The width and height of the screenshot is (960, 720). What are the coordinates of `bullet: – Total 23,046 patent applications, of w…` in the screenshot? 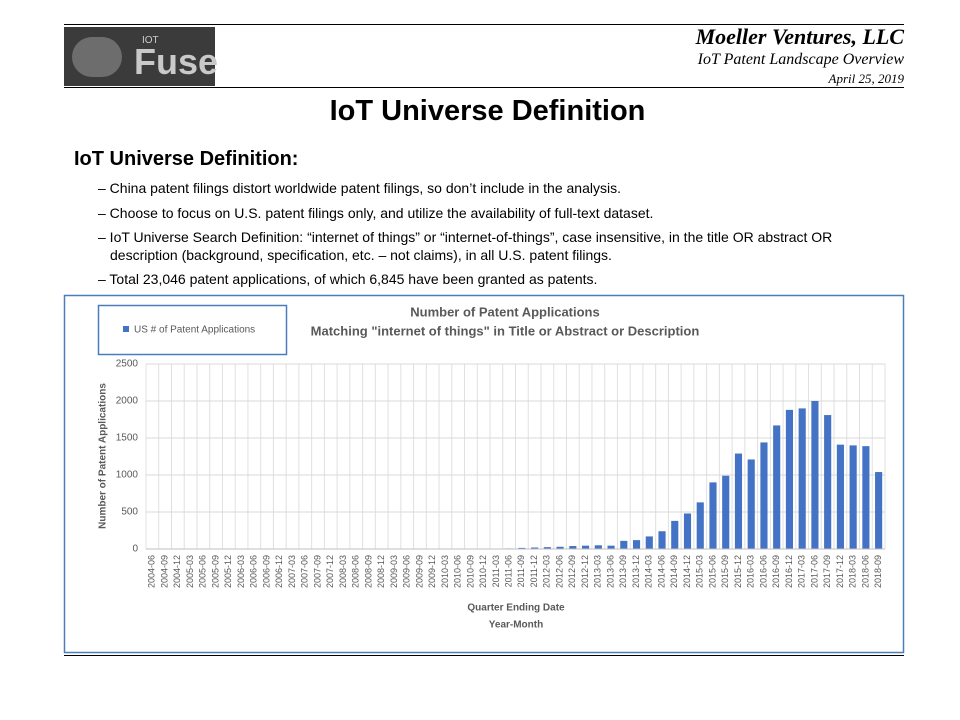 It's located at (348, 279).